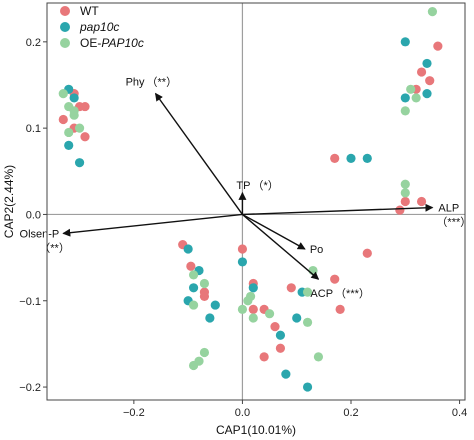  I want to click on y-tick-label: 0.0, so click(33, 215).